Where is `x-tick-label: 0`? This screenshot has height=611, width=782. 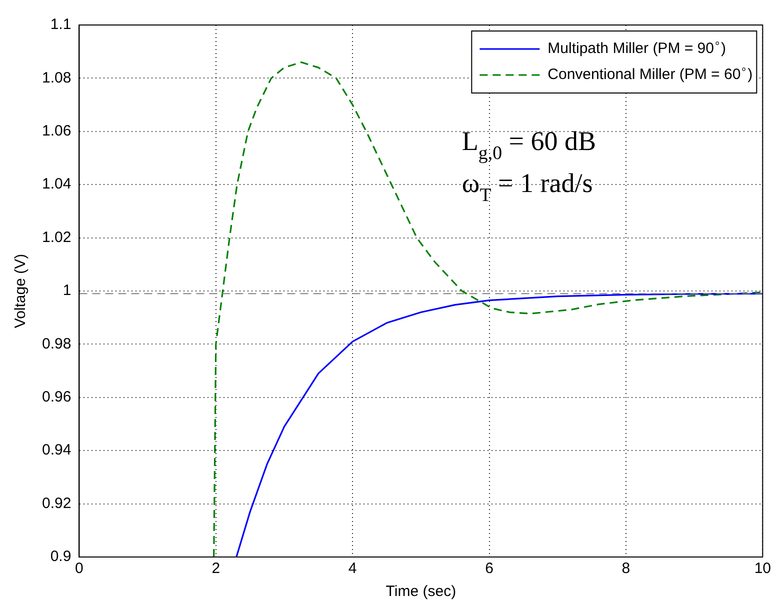
x-tick-label: 0 is located at coordinates (79, 569).